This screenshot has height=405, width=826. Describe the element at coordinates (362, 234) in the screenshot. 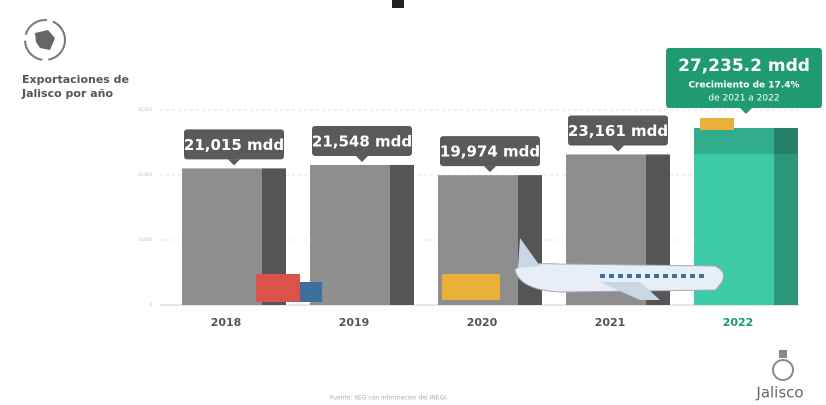

I see `bar` at that location.